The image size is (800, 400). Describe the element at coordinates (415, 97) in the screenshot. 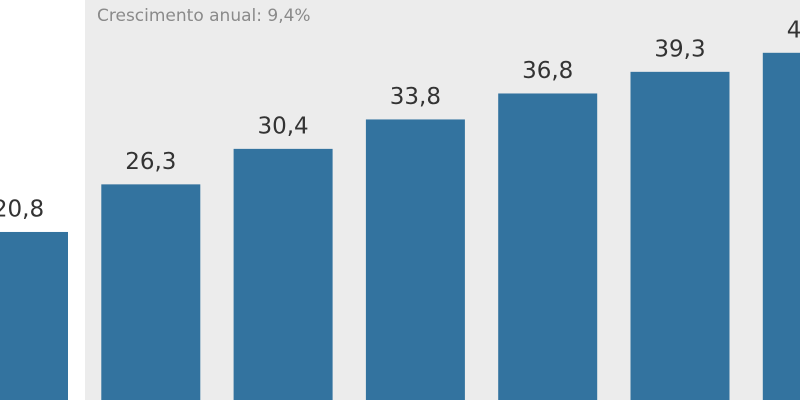

I see `value-label: 33,8` at that location.